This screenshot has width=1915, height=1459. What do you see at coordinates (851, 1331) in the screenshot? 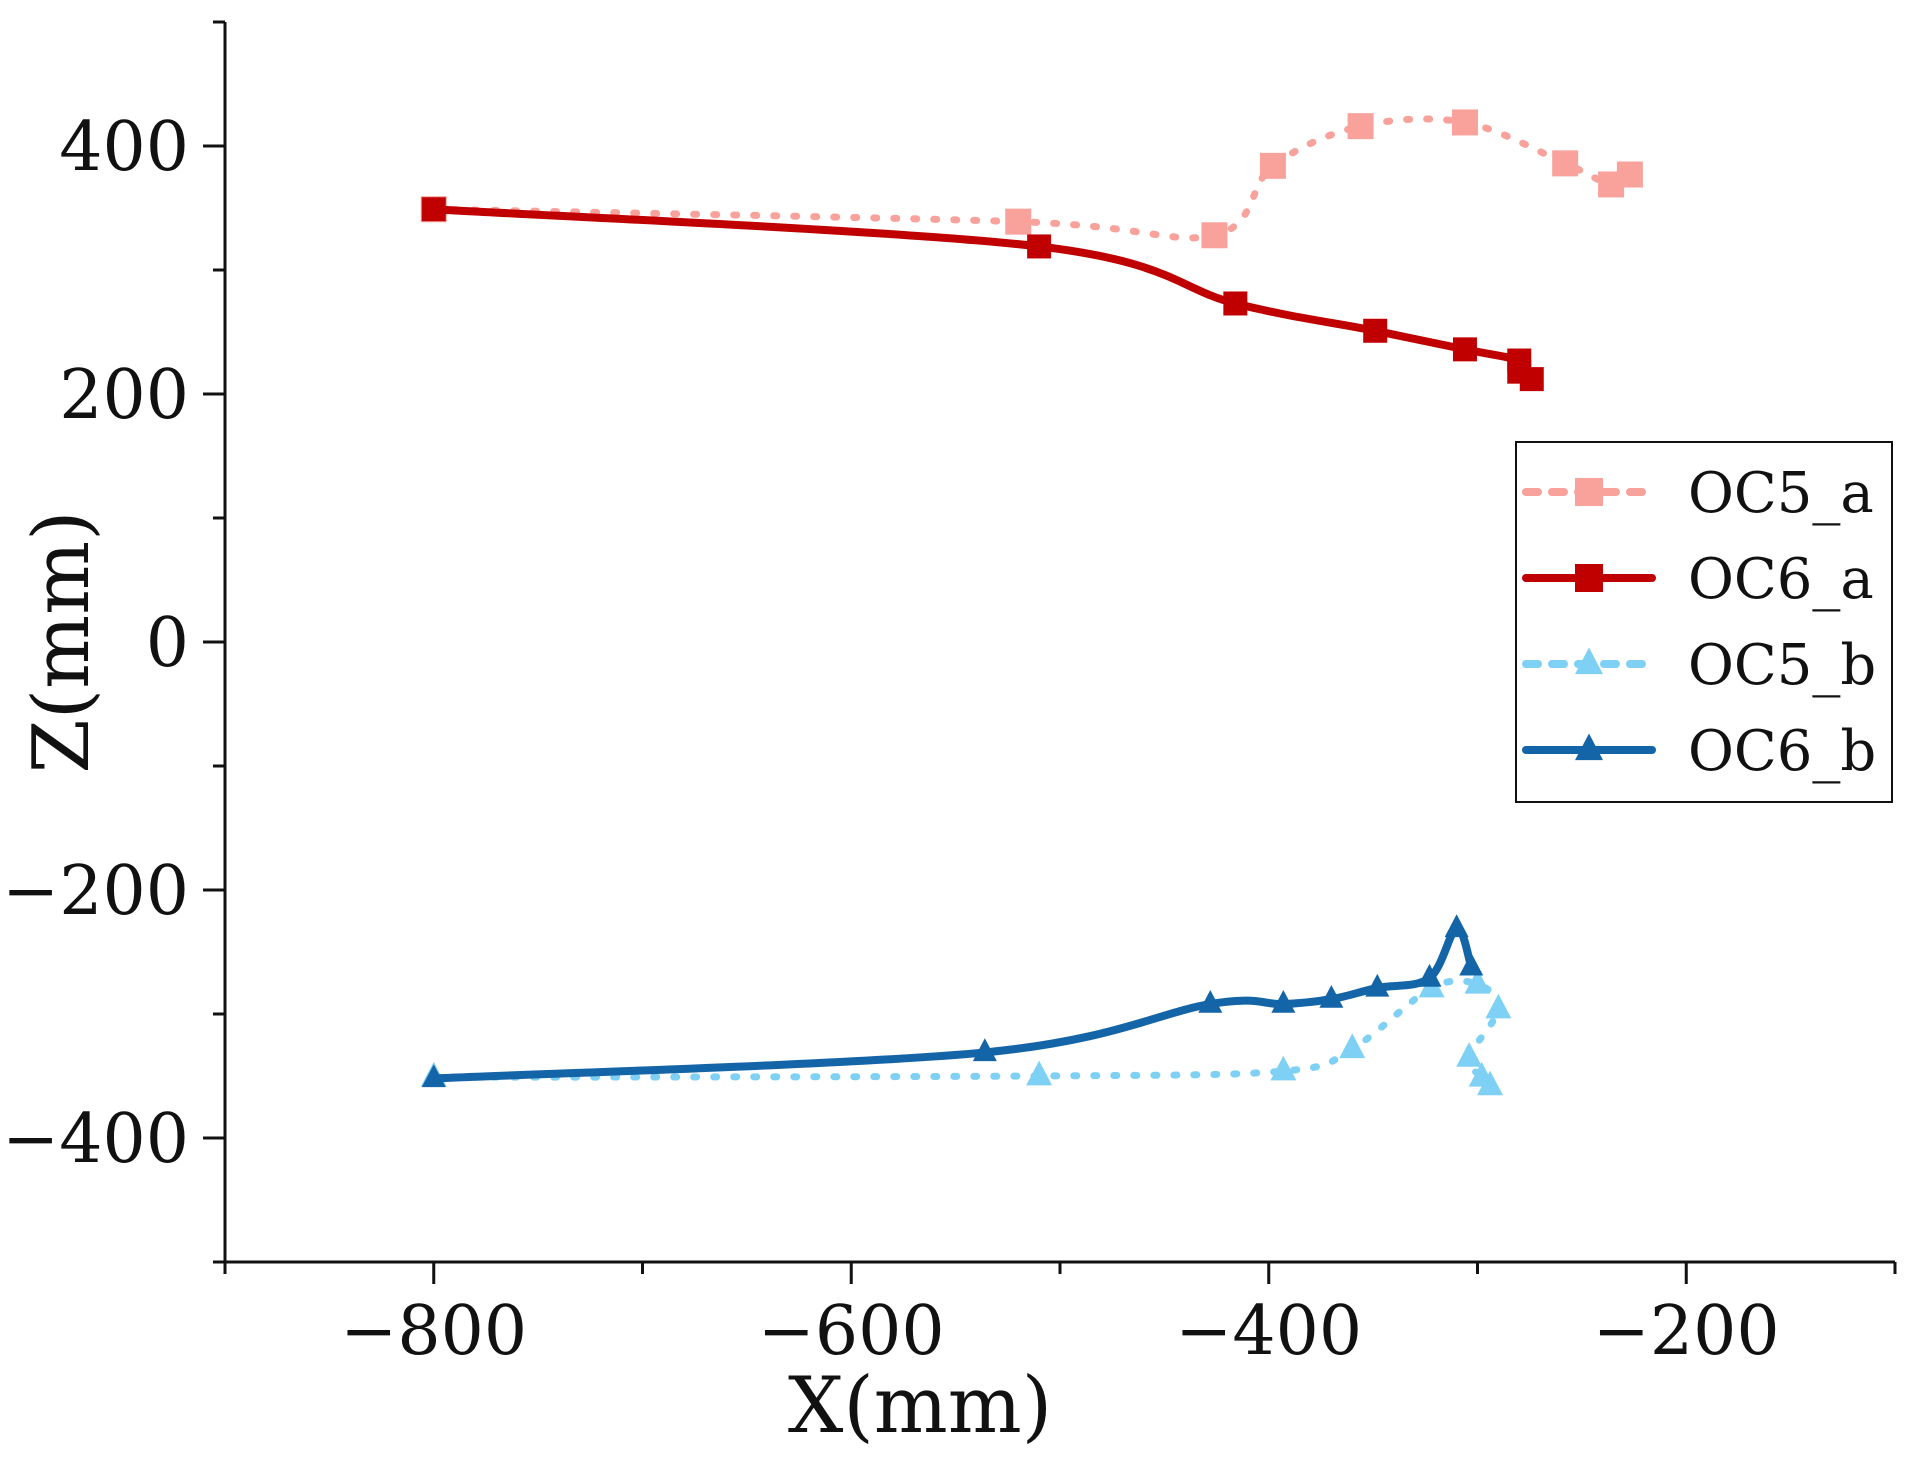
I see `x-tick-label: −600` at bounding box center [851, 1331].